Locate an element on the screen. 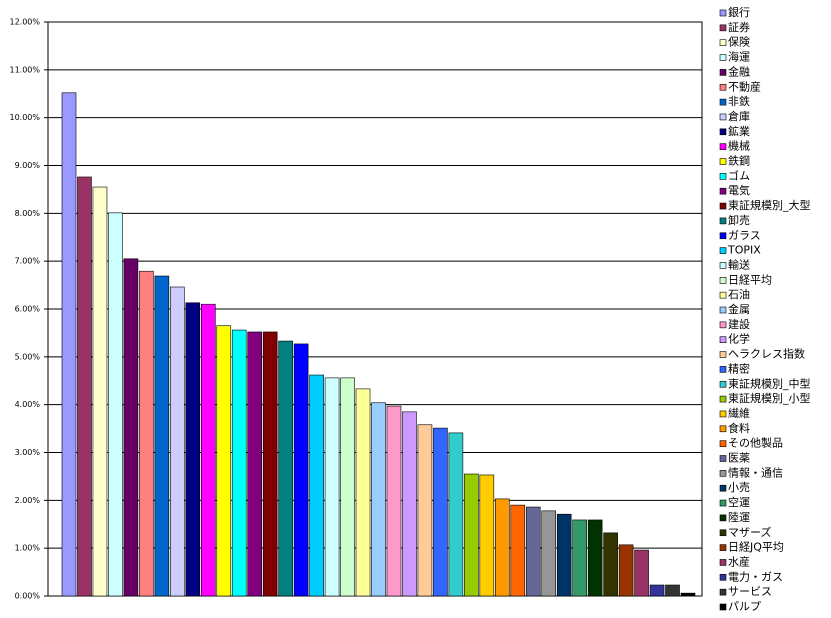 The width and height of the screenshot is (831, 618). legend-label: 空運 is located at coordinates (739, 502).